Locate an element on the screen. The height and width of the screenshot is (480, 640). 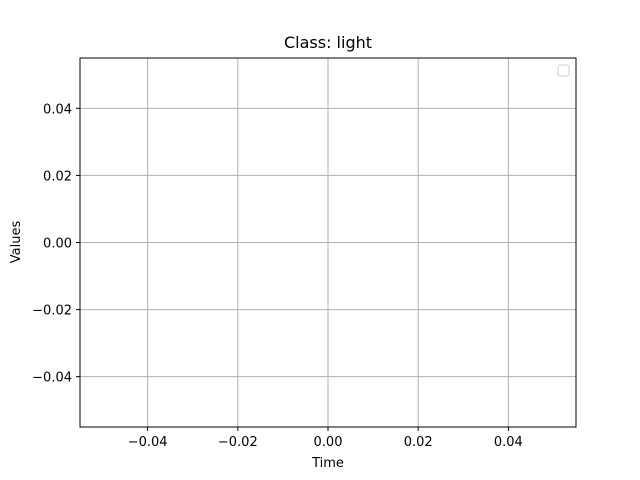
y-axis-label: Values is located at coordinates (16, 242).